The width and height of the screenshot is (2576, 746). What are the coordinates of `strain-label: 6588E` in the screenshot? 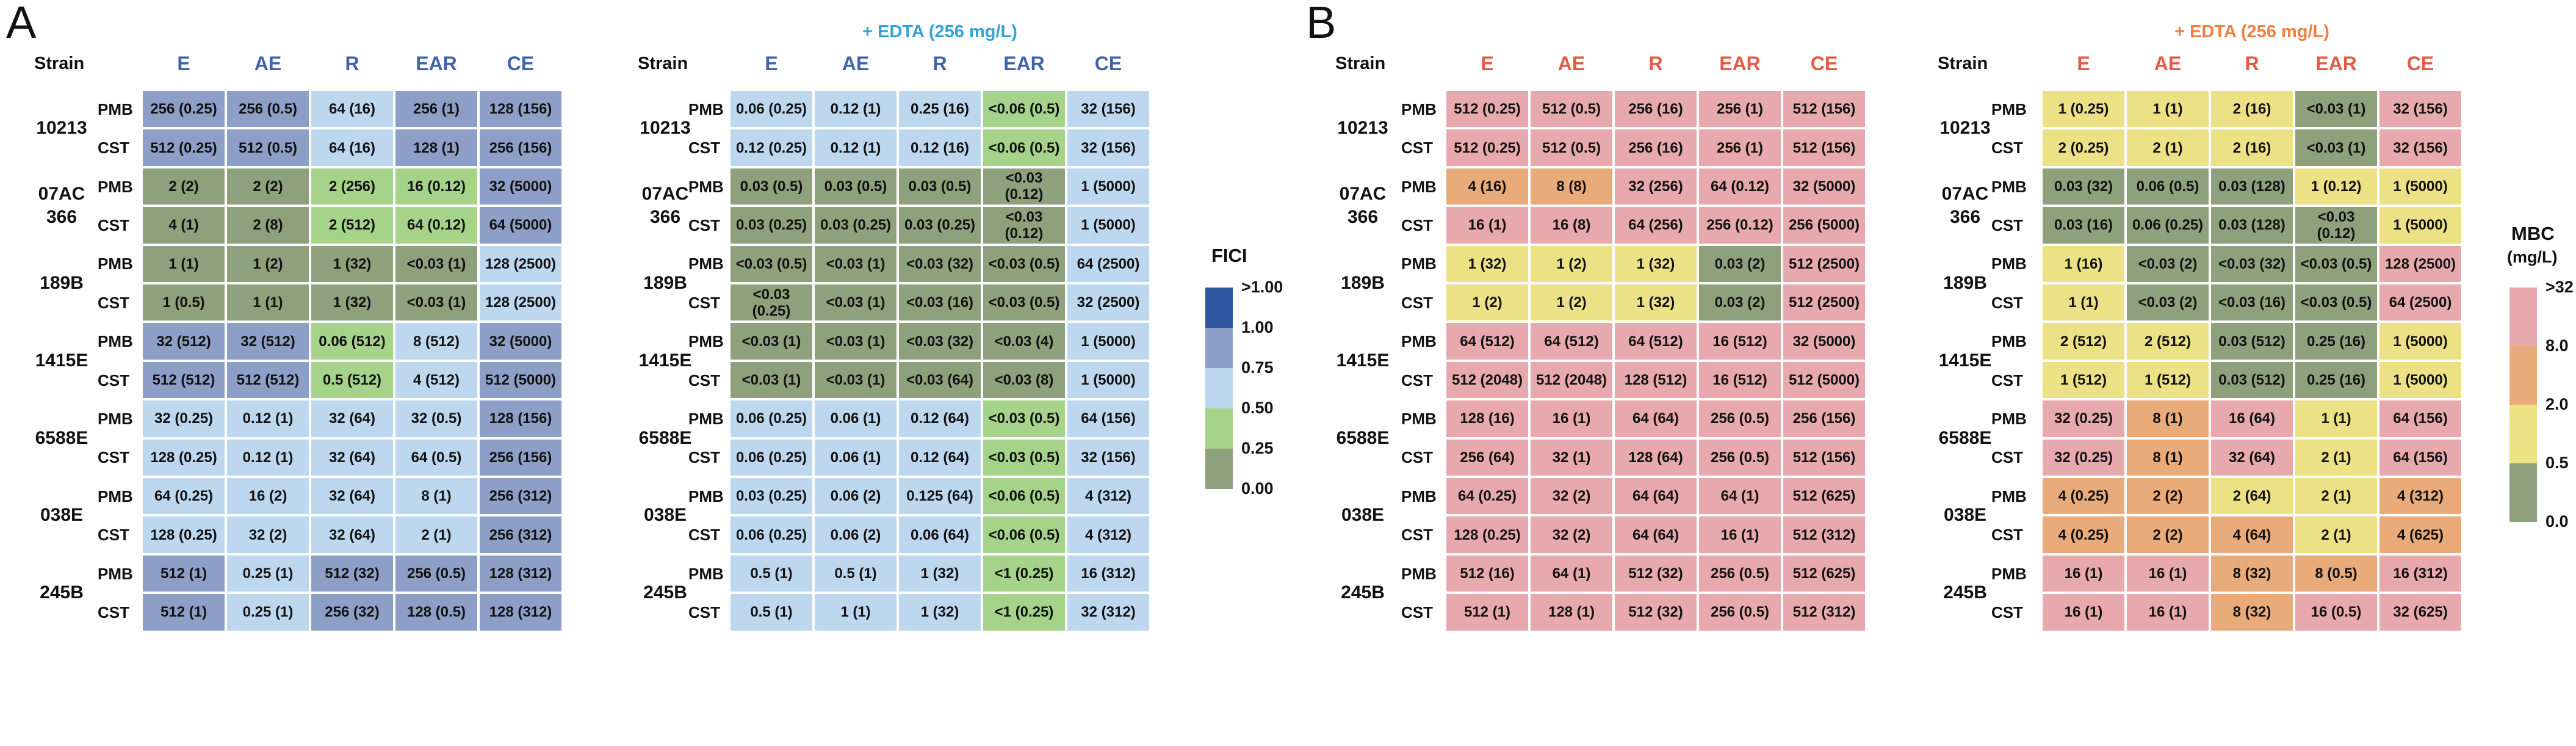 It's located at (1363, 437).